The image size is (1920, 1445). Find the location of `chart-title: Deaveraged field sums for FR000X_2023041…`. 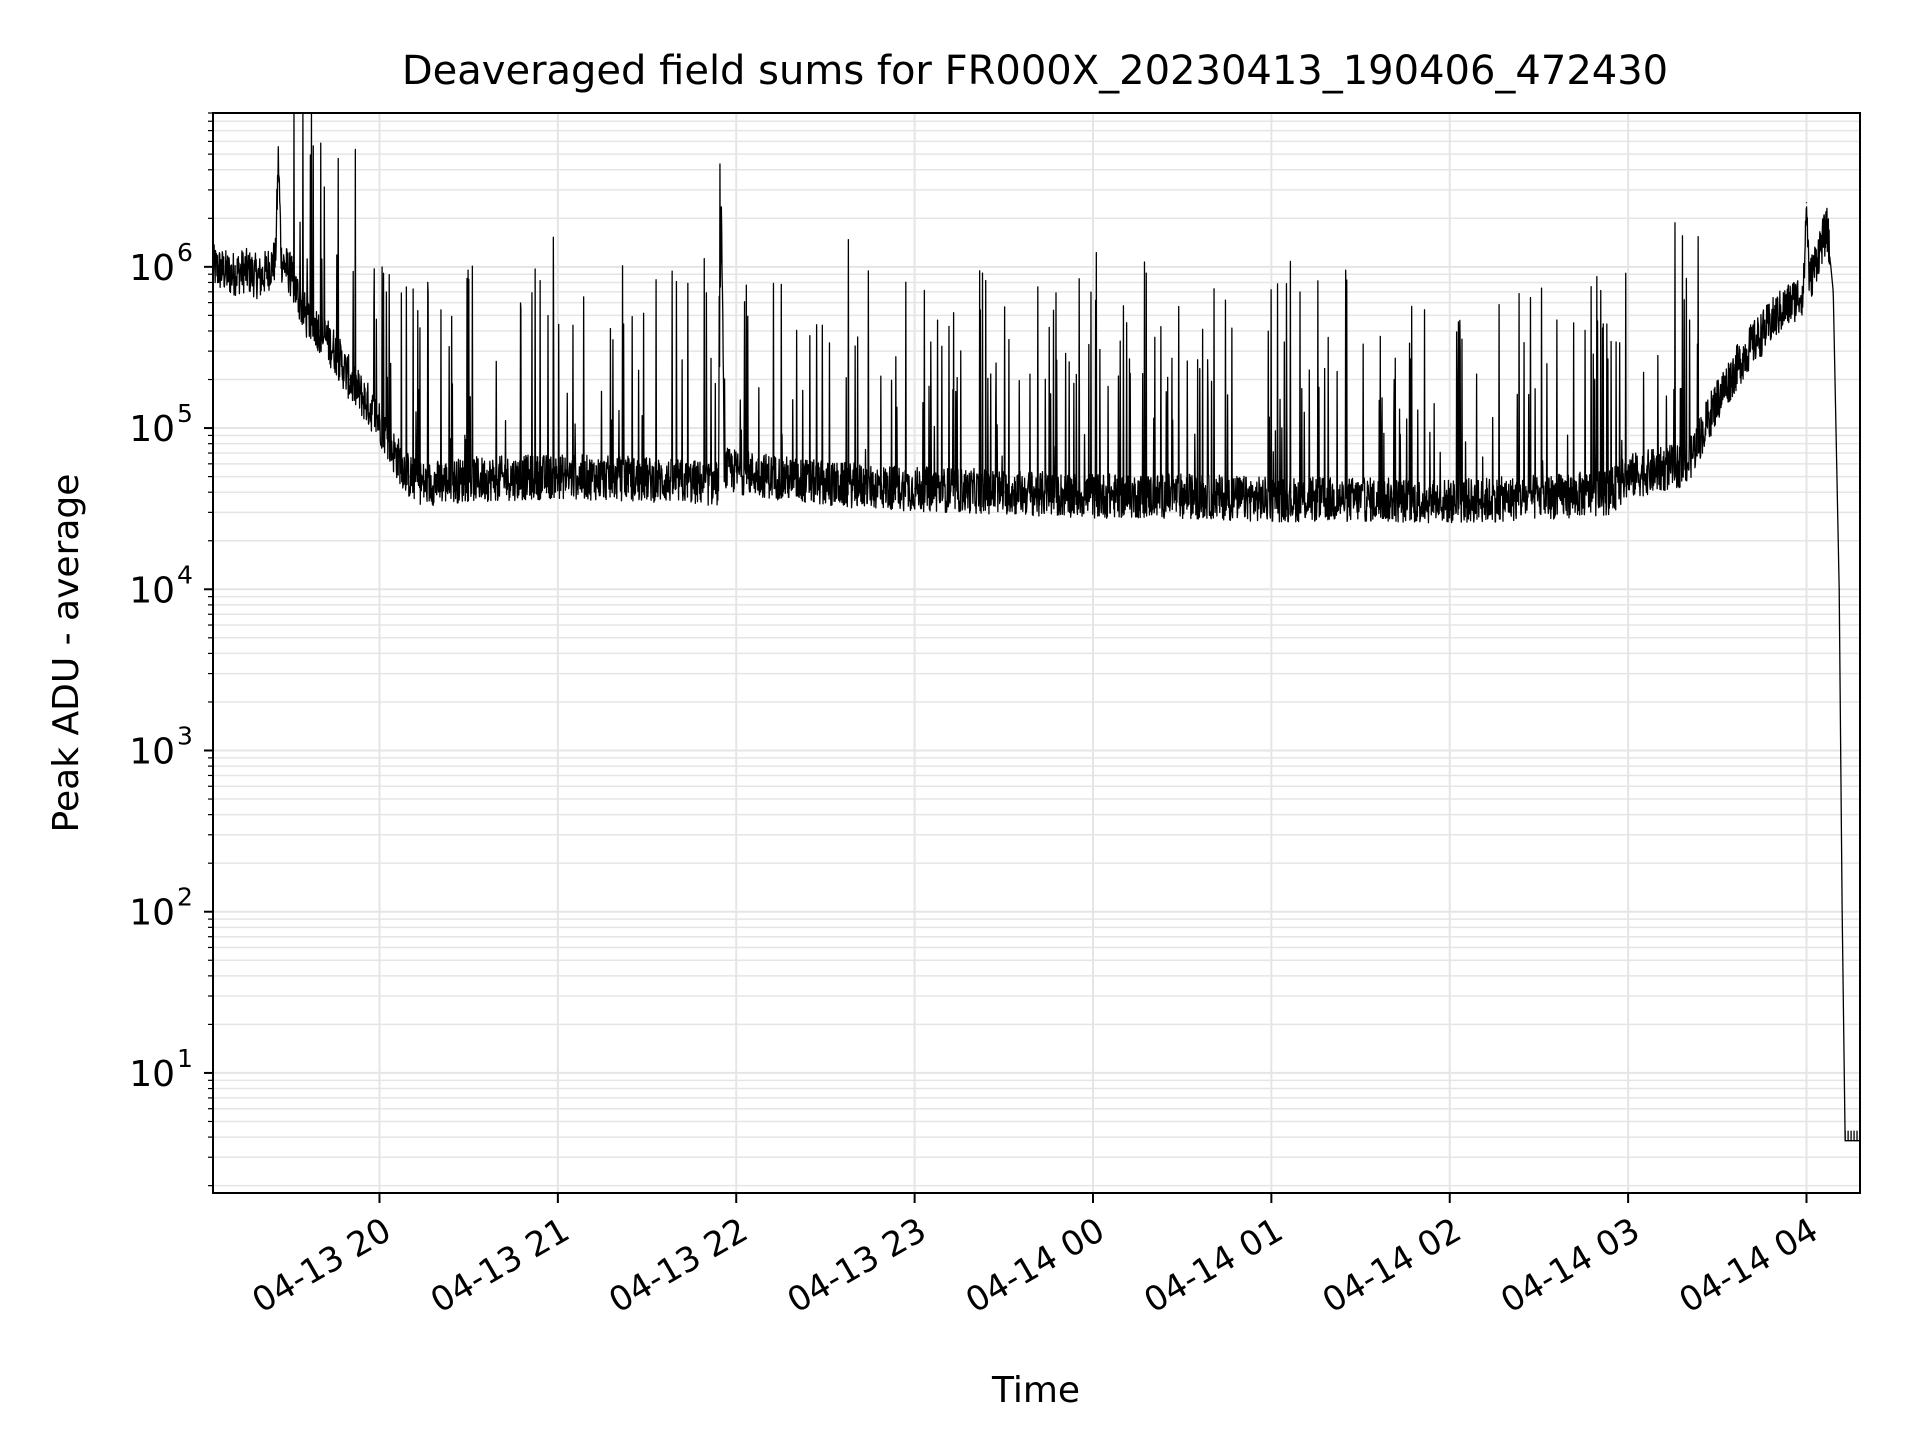

chart-title: Deaveraged field sums for FR000X_2023041… is located at coordinates (1035, 71).